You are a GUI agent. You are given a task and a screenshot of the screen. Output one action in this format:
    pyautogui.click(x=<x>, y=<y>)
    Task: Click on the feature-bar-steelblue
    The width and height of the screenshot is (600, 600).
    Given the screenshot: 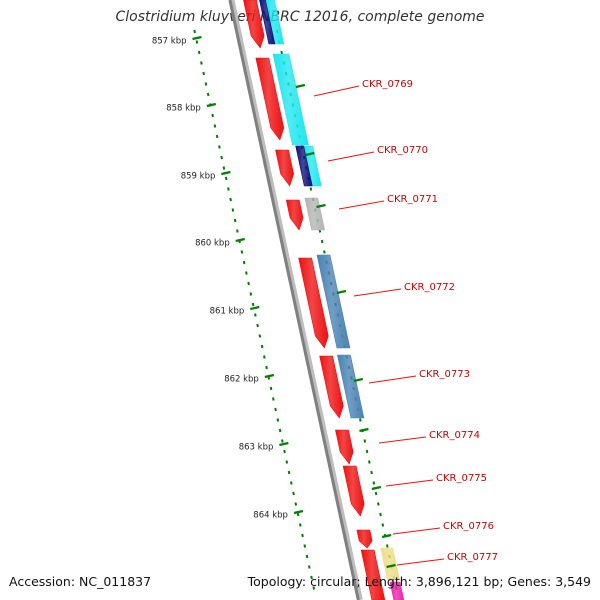 What is the action you would take?
    pyautogui.click(x=351, y=386)
    